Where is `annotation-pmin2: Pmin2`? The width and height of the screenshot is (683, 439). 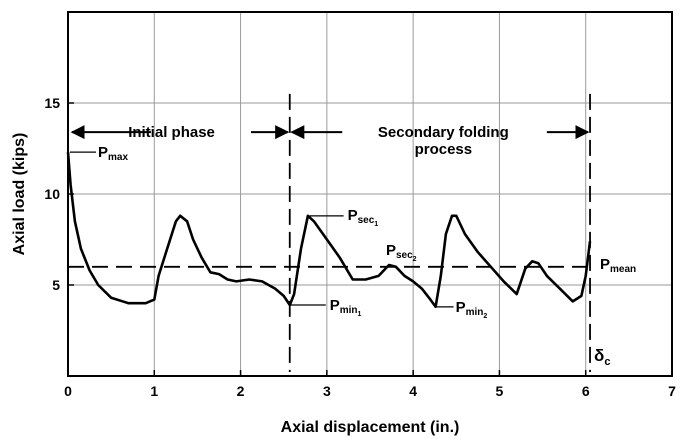 annotation-pmin2: Pmin2 is located at coordinates (472, 309).